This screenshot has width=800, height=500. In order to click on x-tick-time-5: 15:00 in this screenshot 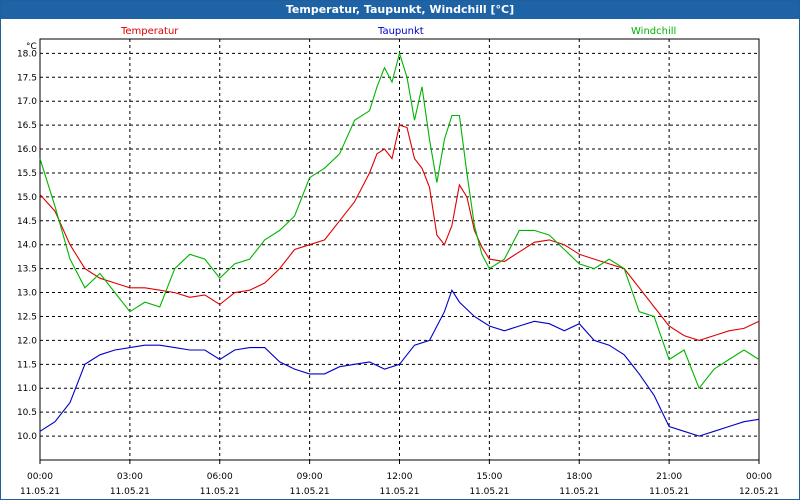, I will do `click(489, 477)`.